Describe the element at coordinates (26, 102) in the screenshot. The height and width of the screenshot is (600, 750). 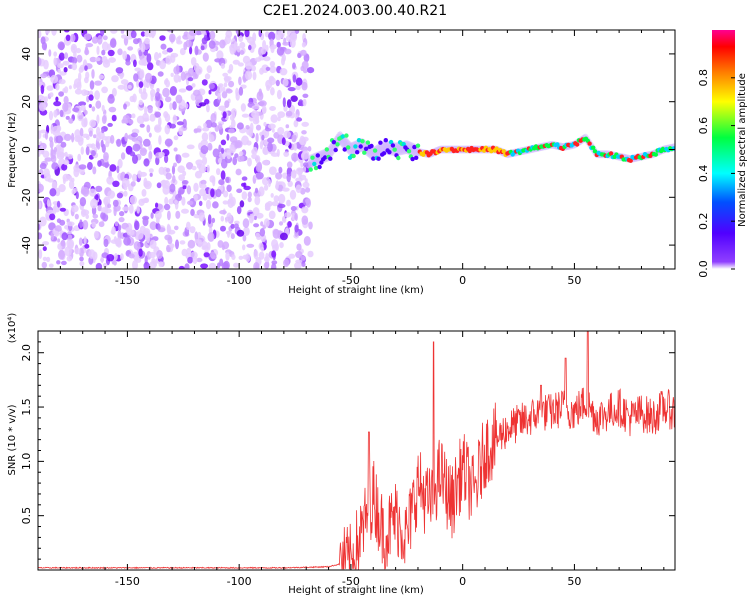
I see `y-tick-label: 20` at that location.